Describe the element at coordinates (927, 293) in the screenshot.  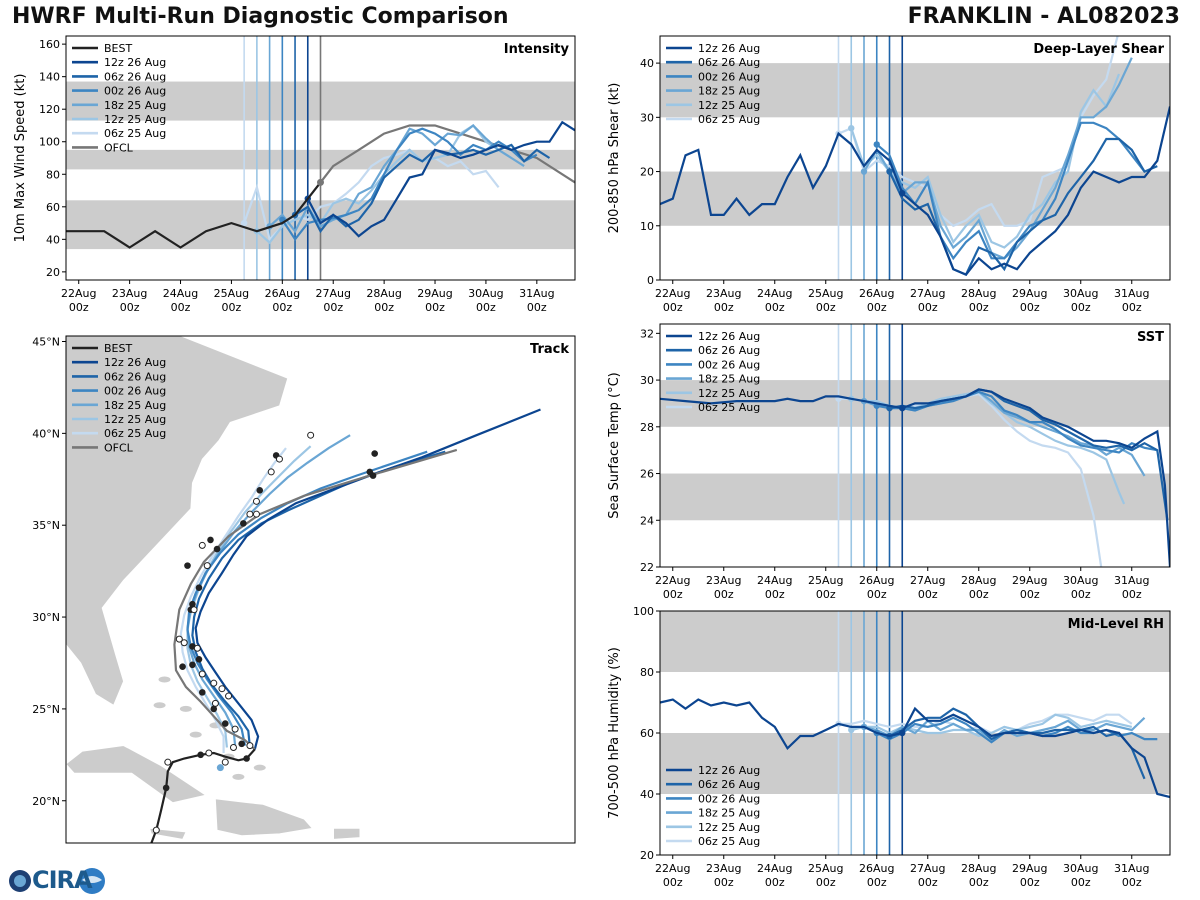
I see `x-tick-label: 27Aug` at that location.